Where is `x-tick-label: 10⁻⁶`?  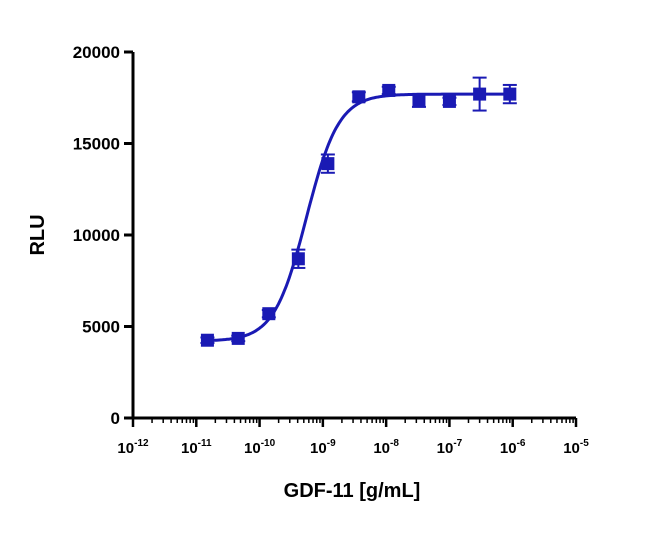
x-tick-label: 10⁻⁶ is located at coordinates (513, 447).